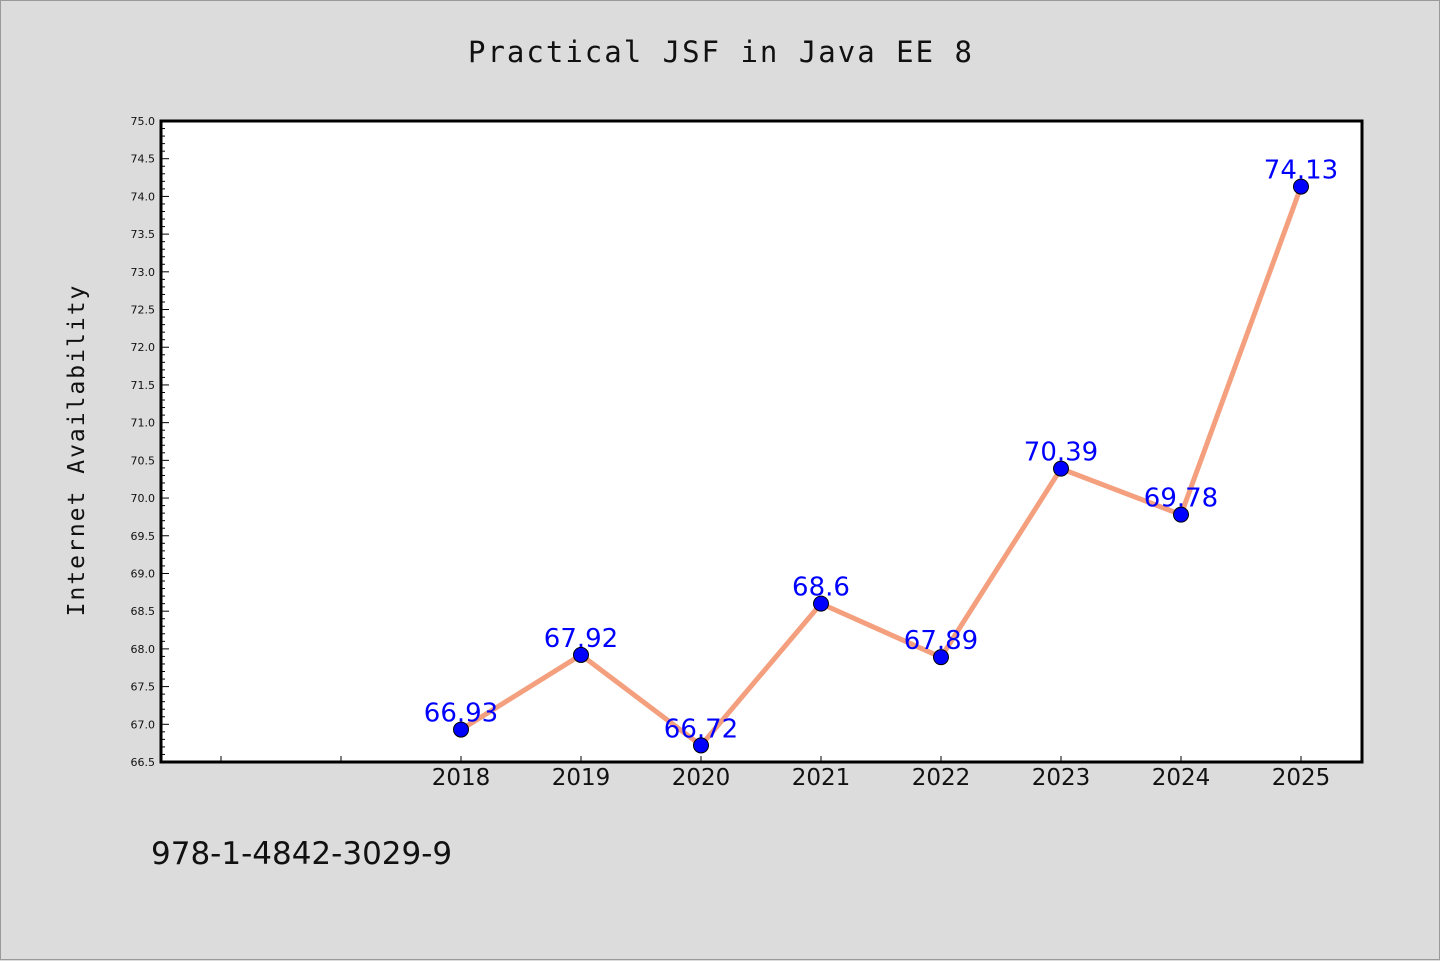 The image size is (1440, 961). Describe the element at coordinates (143, 460) in the screenshot. I see `y-tick-label: 70.5` at that location.